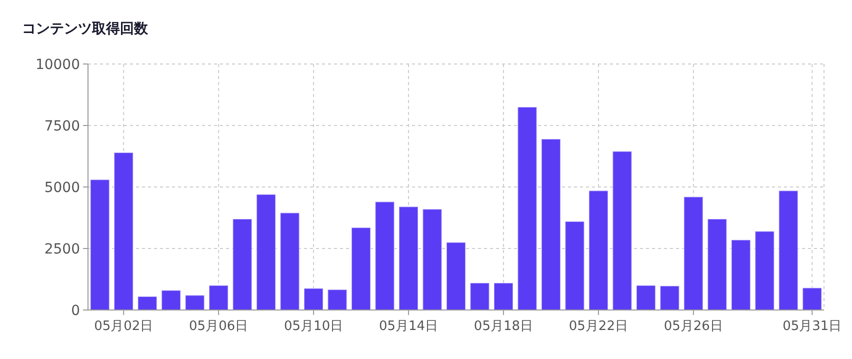 This screenshot has height=359, width=852. Describe the element at coordinates (62, 188) in the screenshot. I see `y-tick-label: 5000` at that location.